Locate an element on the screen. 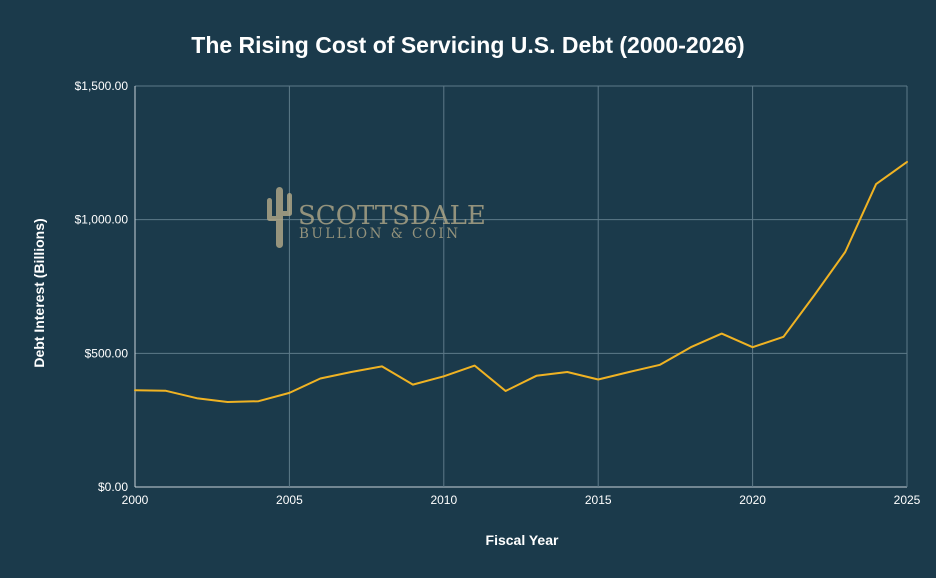  x-tick-label: 2015 is located at coordinates (598, 500).